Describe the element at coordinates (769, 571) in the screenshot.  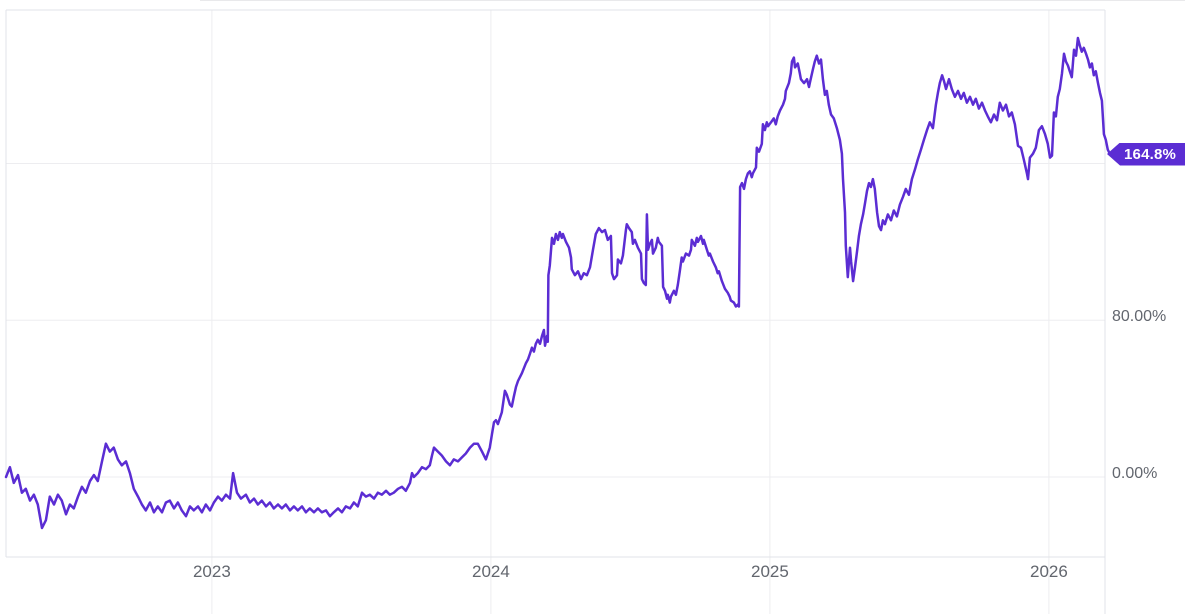
I see `x-axis-label: 2025` at that location.